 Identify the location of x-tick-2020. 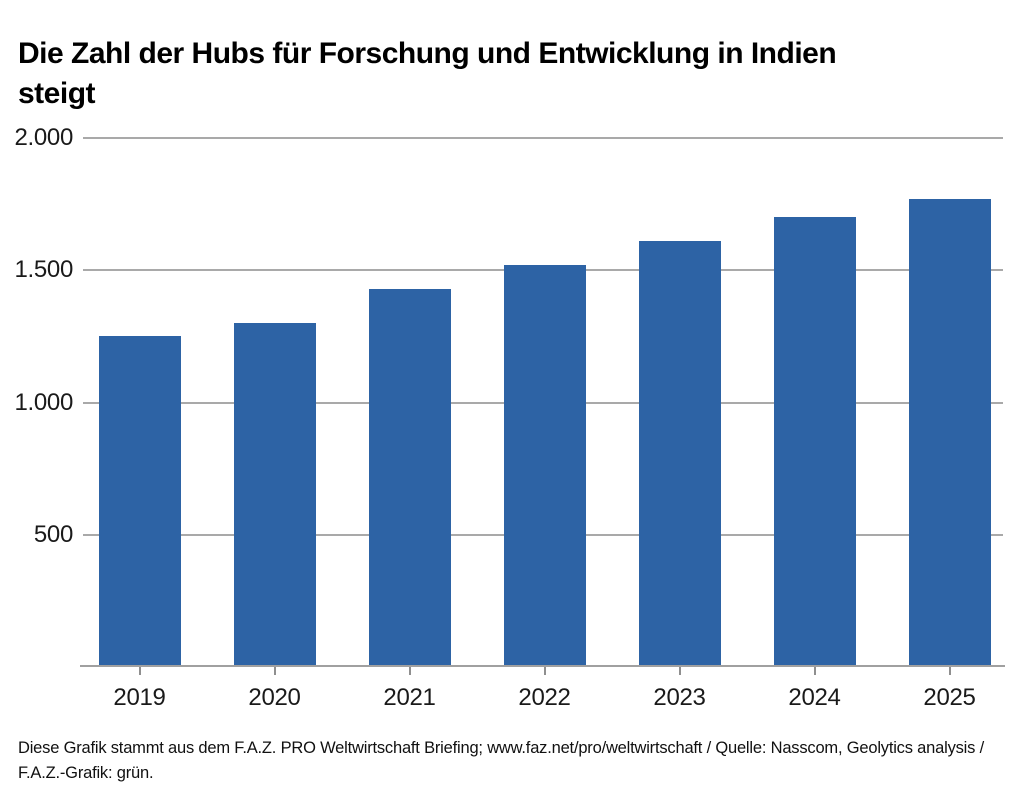
(274, 671).